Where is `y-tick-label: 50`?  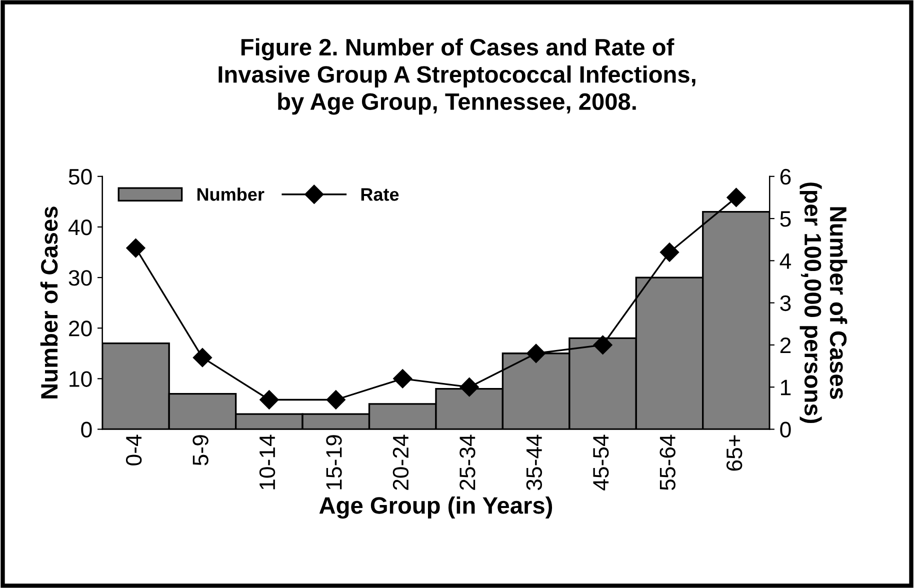 y-tick-label: 50 is located at coordinates (80, 176).